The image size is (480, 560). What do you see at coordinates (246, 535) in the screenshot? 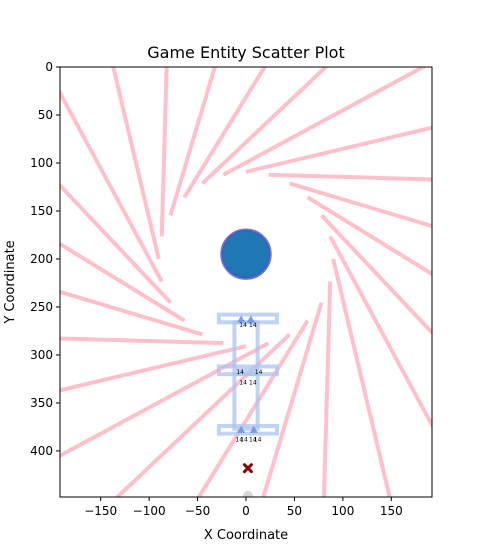
I see `x-axis-title: X Coordinate` at bounding box center [246, 535].